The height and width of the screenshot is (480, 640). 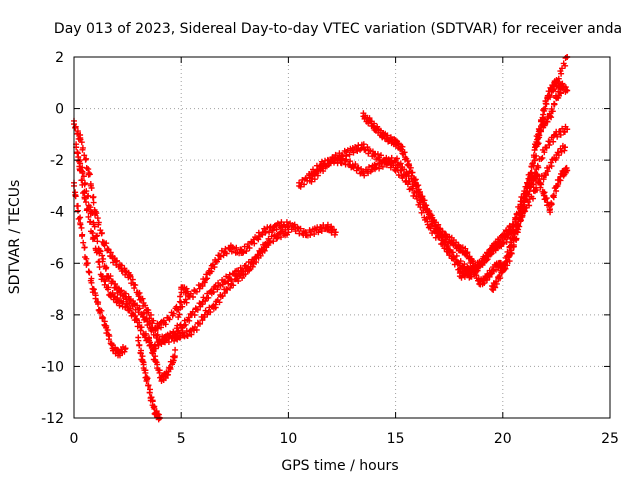 What do you see at coordinates (181, 439) in the screenshot?
I see `x-tick-label: 5` at bounding box center [181, 439].